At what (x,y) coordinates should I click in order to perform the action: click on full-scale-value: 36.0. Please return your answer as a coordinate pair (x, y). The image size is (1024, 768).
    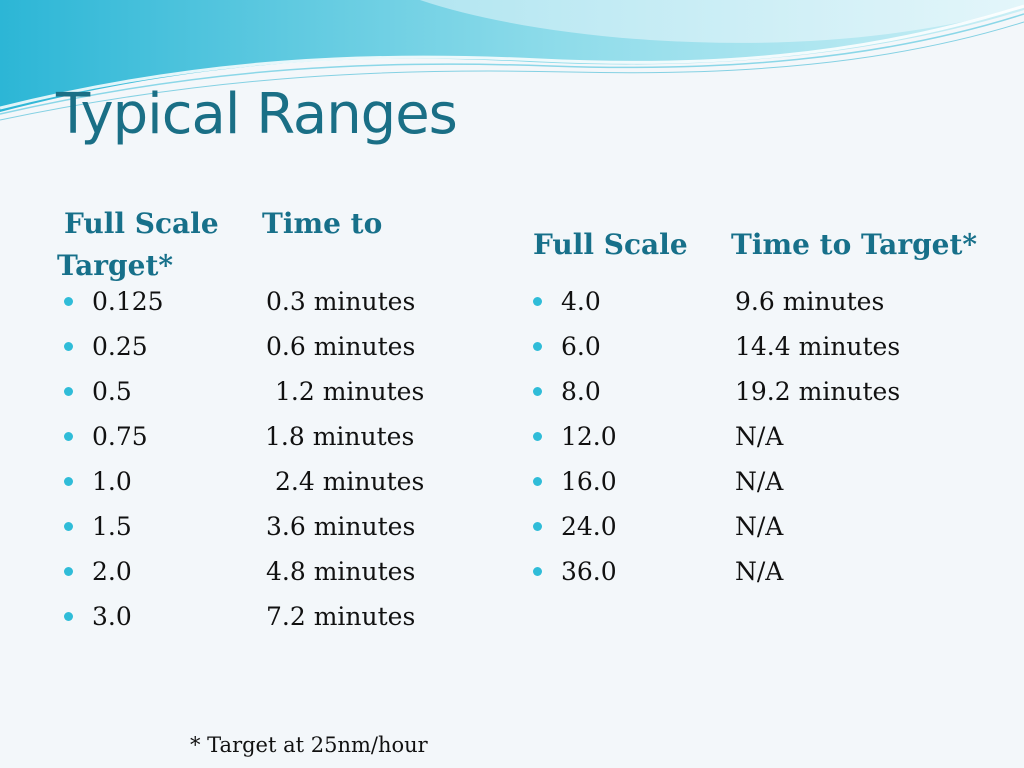
    Looking at the image, I should click on (589, 571).